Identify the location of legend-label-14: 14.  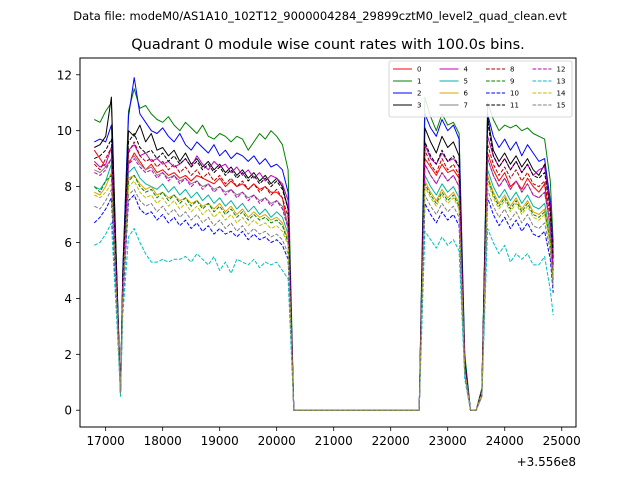
(561, 94).